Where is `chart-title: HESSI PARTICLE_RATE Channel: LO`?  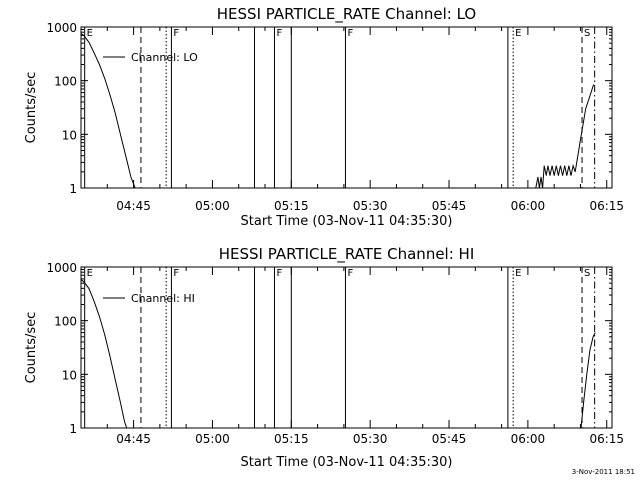 chart-title: HESSI PARTICLE_RATE Channel: LO is located at coordinates (346, 14).